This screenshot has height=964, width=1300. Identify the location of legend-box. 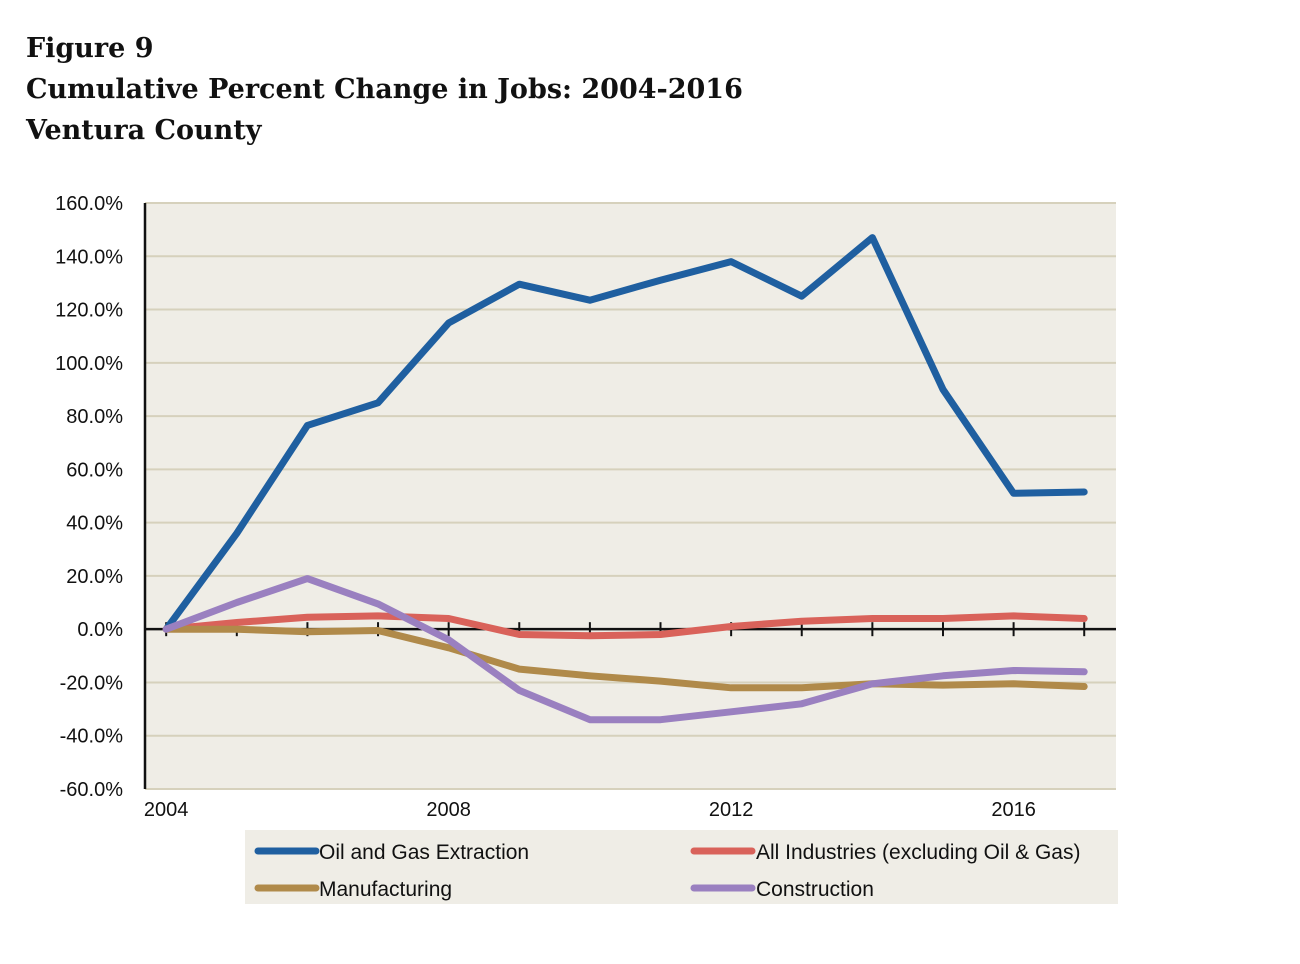
(681, 867).